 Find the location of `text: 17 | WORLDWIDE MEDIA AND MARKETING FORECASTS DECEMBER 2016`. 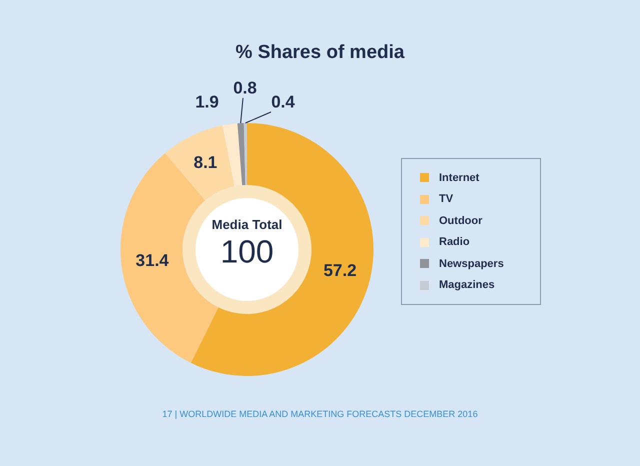

text: 17 | WORLDWIDE MEDIA AND MARKETING FORECASTS DECEMBER 2016 is located at coordinates (320, 414).